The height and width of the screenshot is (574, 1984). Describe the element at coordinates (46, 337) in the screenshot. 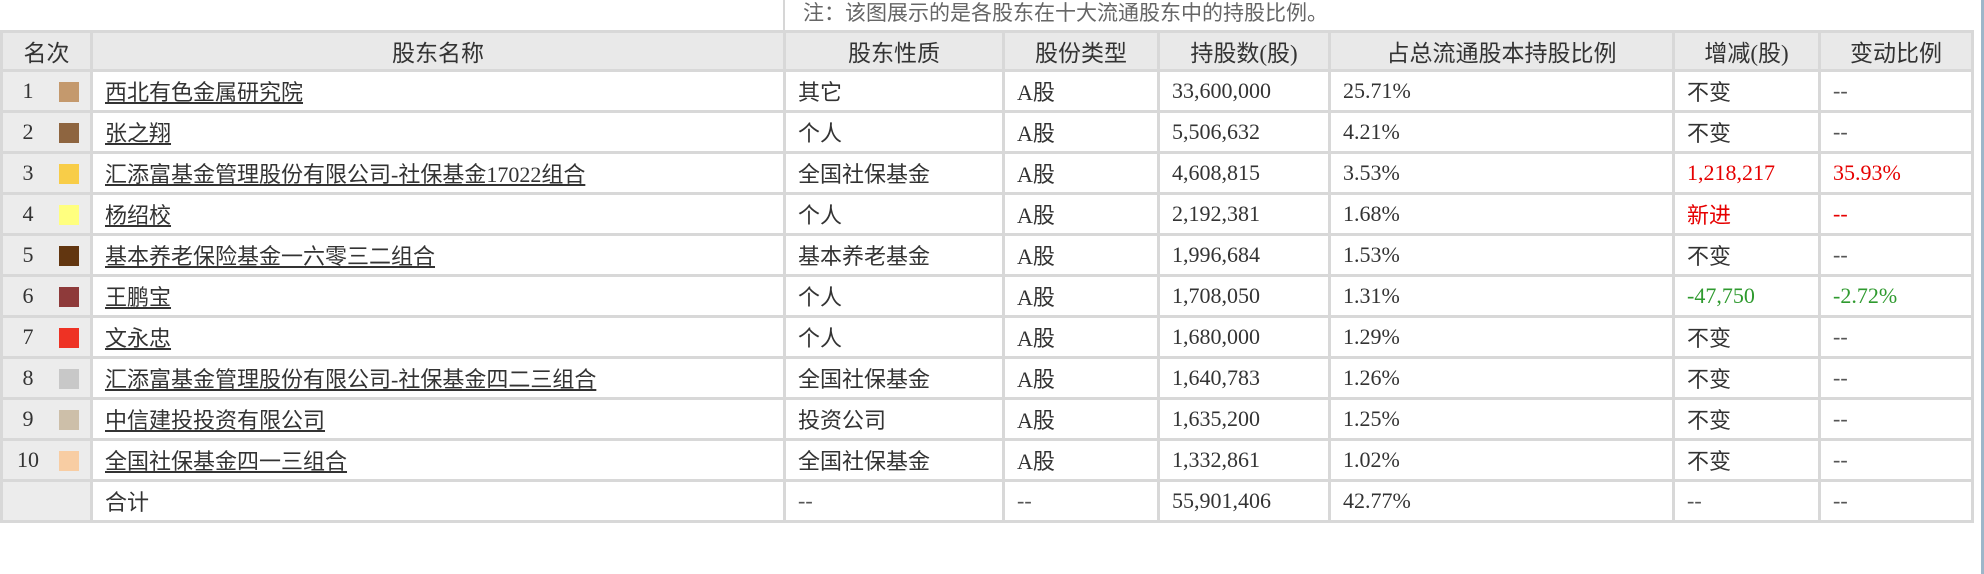

I see `rank-cell: 7` at that location.